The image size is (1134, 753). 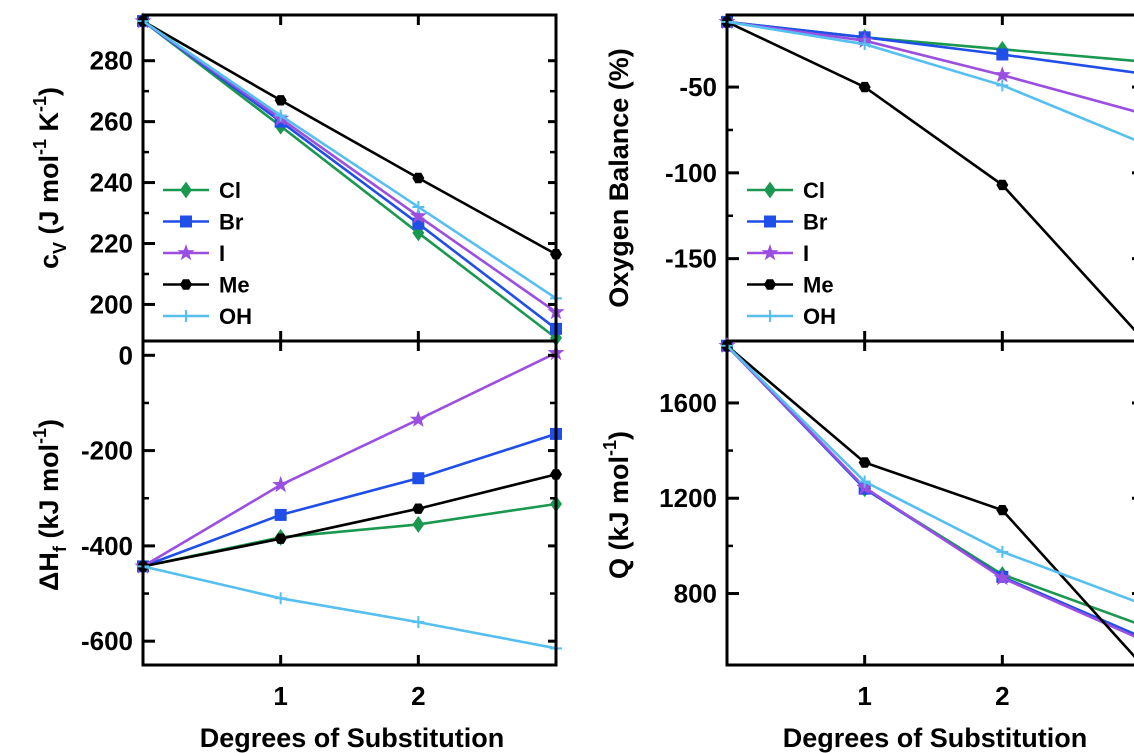 I want to click on x-tick-label: 1, so click(x=864, y=696).